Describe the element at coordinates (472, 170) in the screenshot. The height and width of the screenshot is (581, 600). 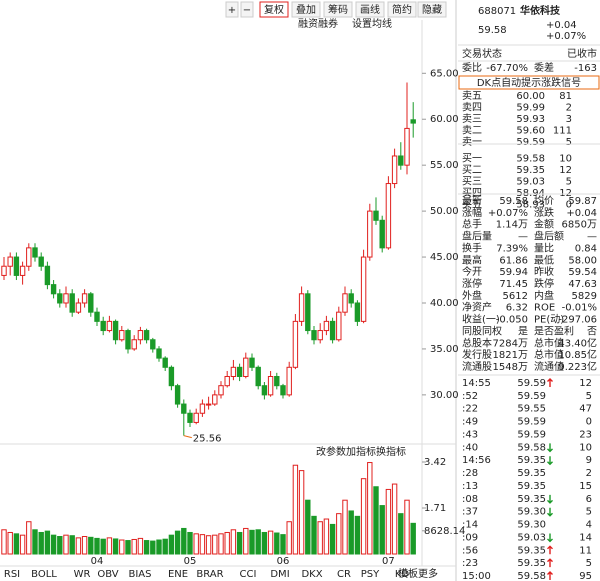
I see `book-label: 买二` at that location.